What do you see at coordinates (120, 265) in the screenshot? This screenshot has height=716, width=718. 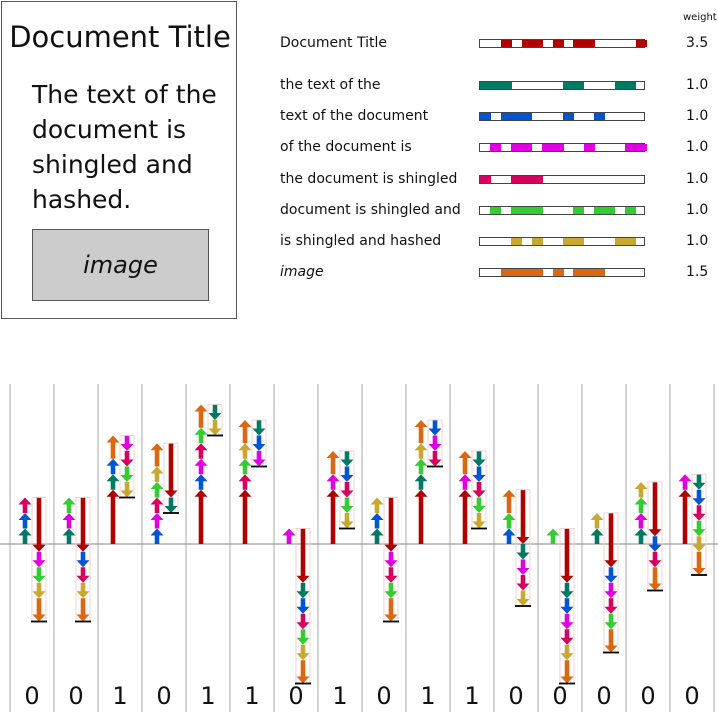 I see `document-image-placeholder: image` at bounding box center [120, 265].